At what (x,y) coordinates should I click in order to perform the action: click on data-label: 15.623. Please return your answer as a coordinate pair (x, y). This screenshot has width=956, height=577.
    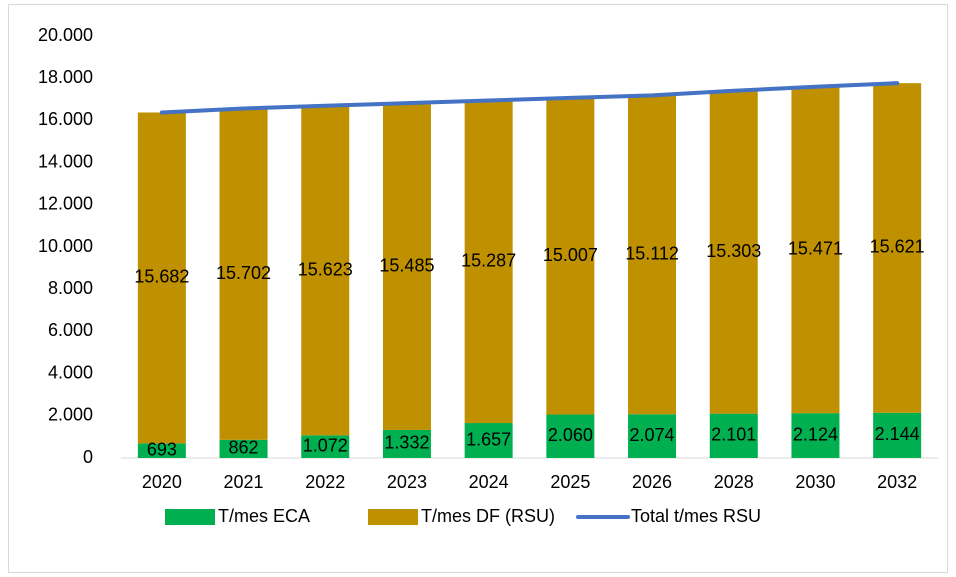
    Looking at the image, I should click on (325, 269).